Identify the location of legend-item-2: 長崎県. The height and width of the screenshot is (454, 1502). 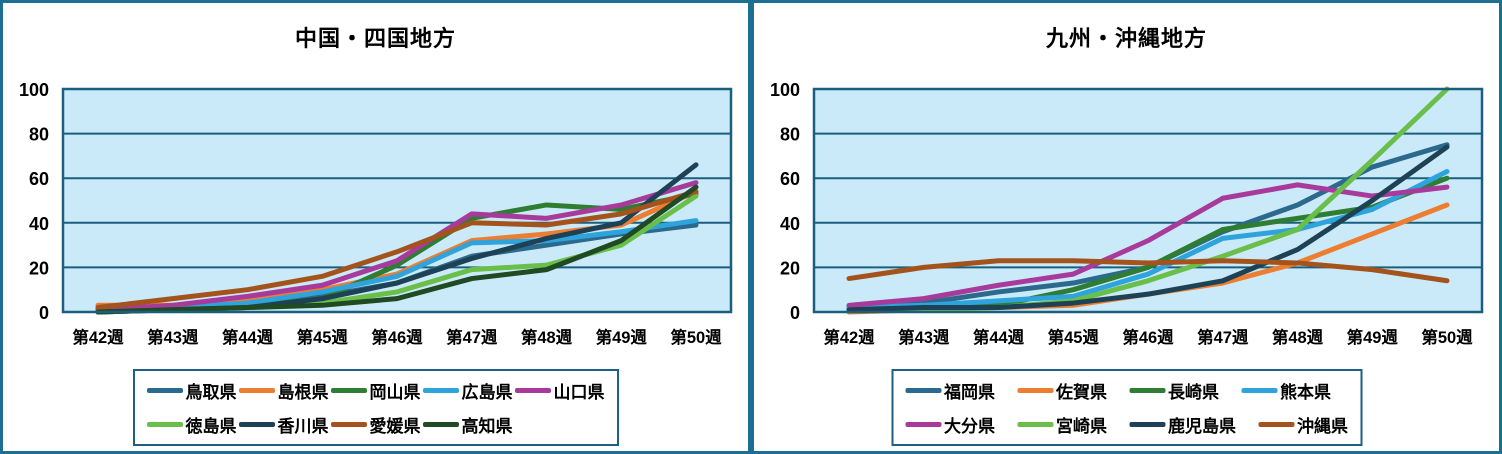
(1174, 390).